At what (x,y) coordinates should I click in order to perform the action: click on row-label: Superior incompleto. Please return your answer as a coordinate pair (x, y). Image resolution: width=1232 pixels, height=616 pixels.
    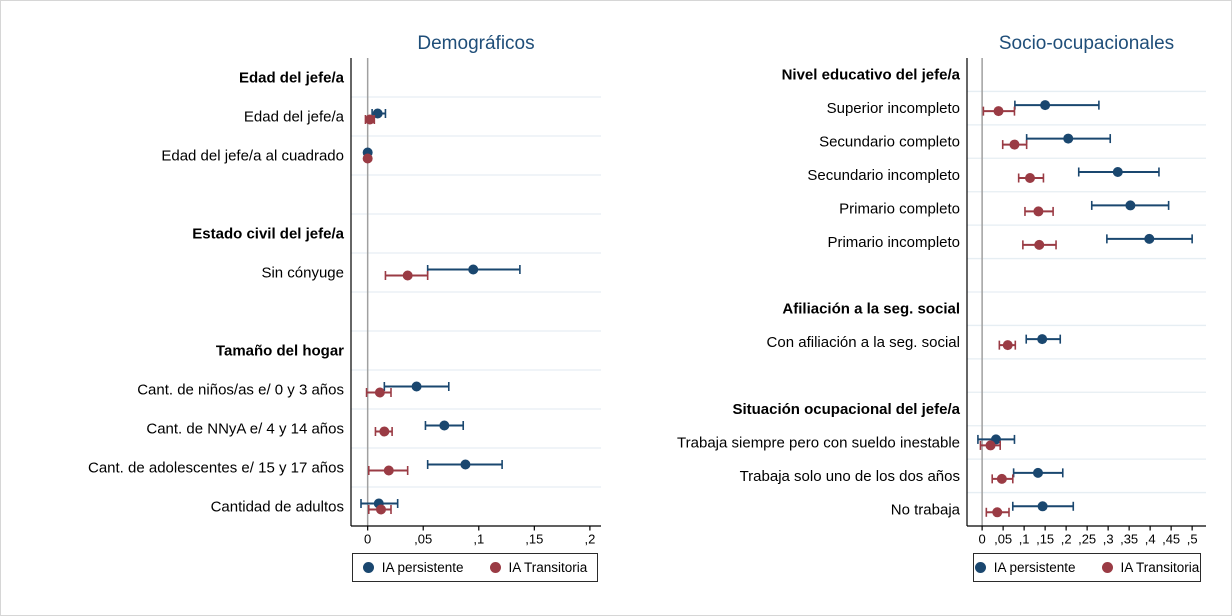
    Looking at the image, I should click on (893, 108).